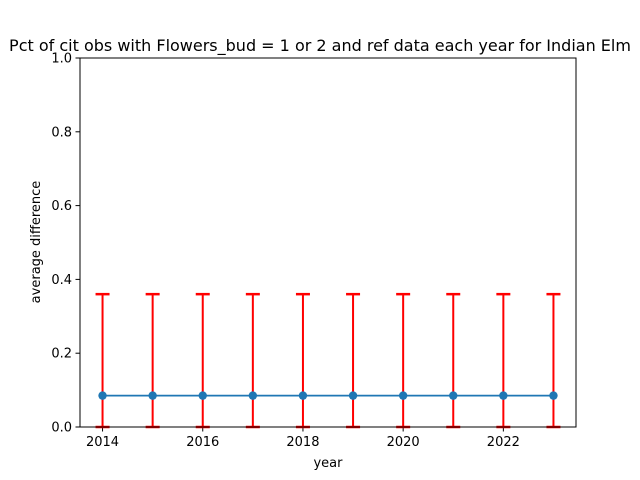  Describe the element at coordinates (102, 442) in the screenshot. I see `x-tick-label: 2014` at that location.